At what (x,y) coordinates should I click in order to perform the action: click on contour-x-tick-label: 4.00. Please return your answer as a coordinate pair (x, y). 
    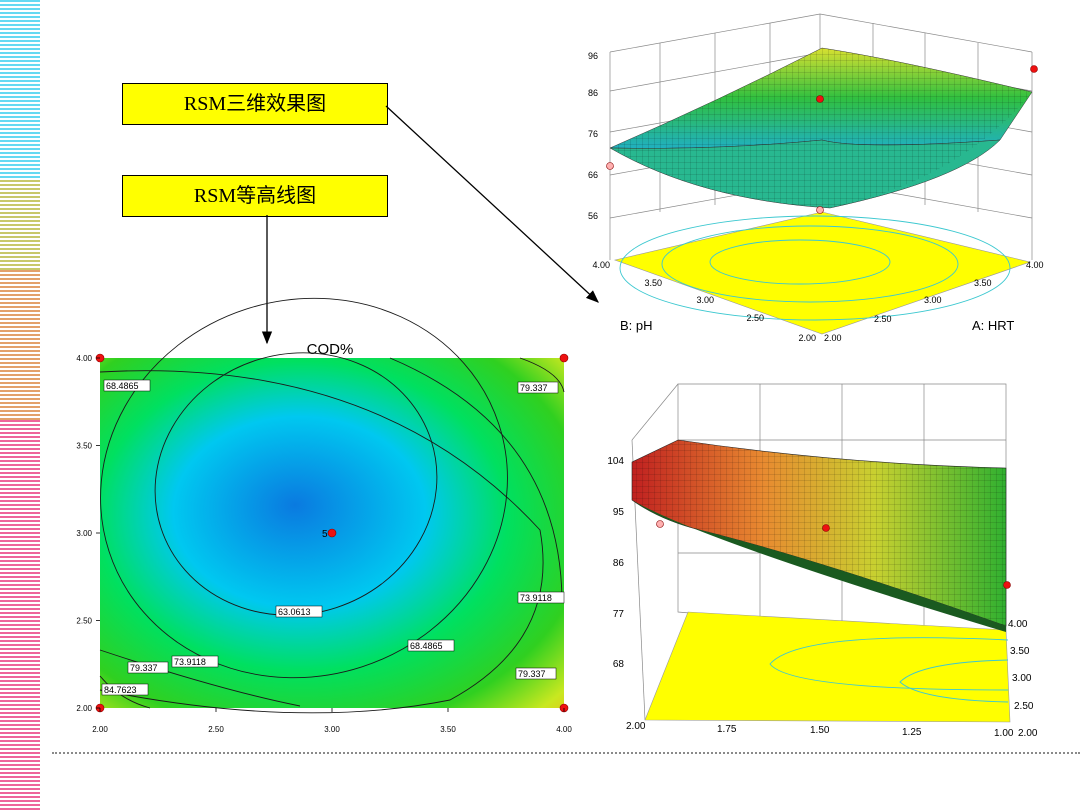
    Looking at the image, I should click on (564, 729).